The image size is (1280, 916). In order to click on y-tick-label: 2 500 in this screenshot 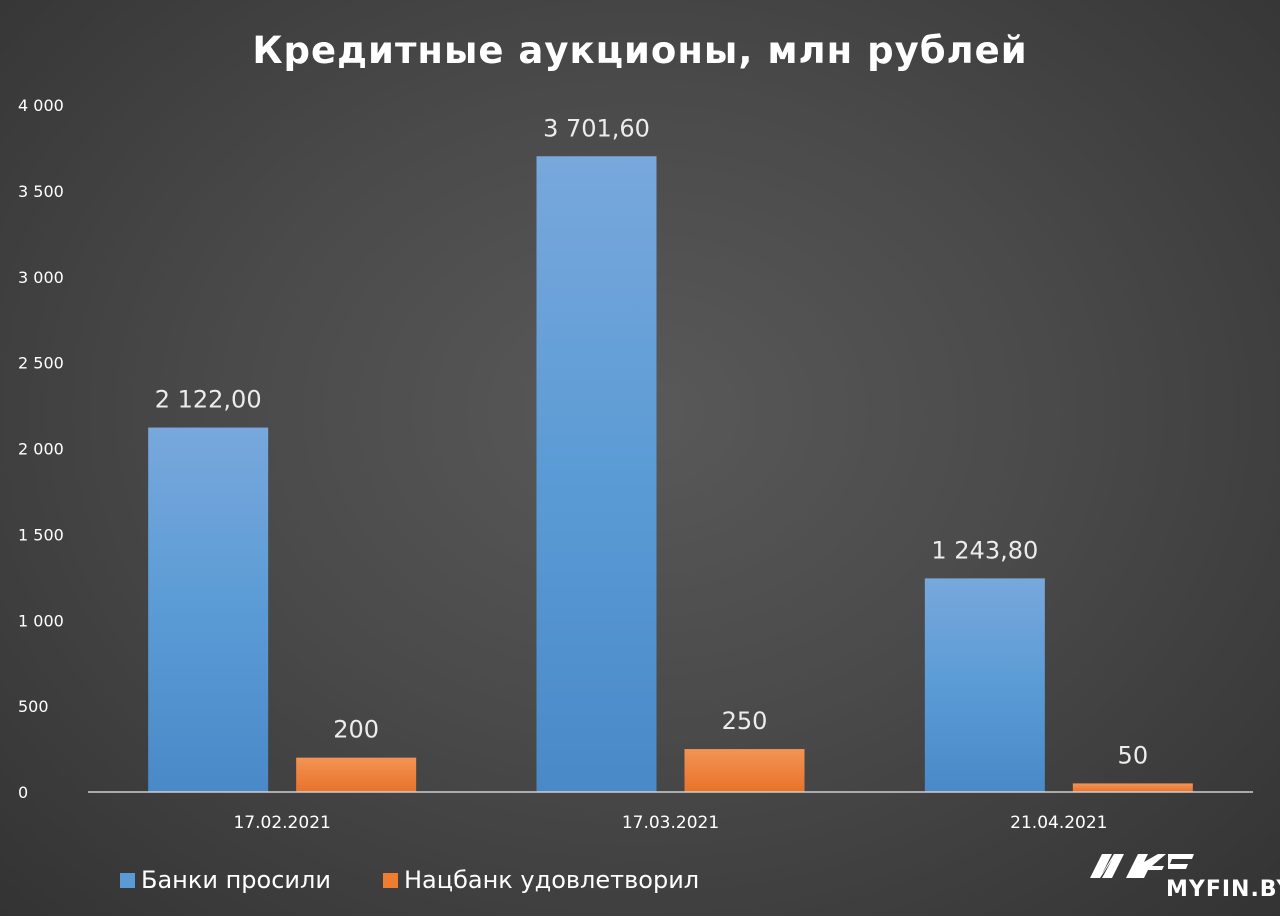, I will do `click(41, 363)`.